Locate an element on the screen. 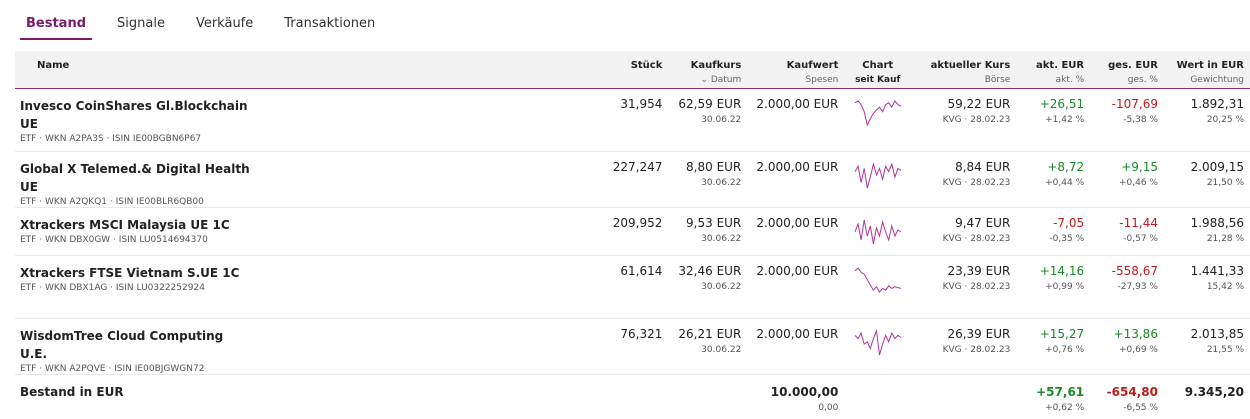 The height and width of the screenshot is (419, 1250). col-kaufkurs: Kaufkurs ⌄ Datum is located at coordinates (707, 69).